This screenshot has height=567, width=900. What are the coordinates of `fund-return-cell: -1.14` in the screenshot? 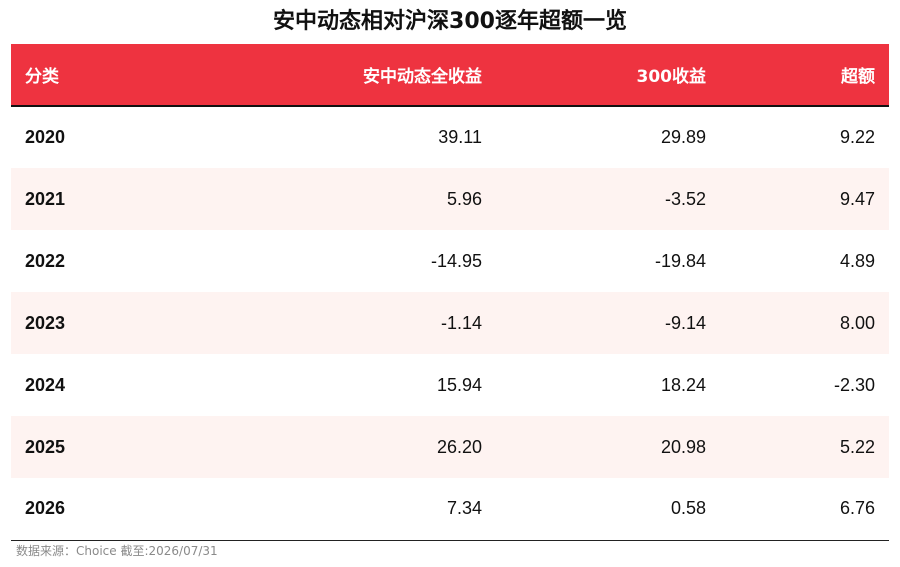 It's located at (461, 322).